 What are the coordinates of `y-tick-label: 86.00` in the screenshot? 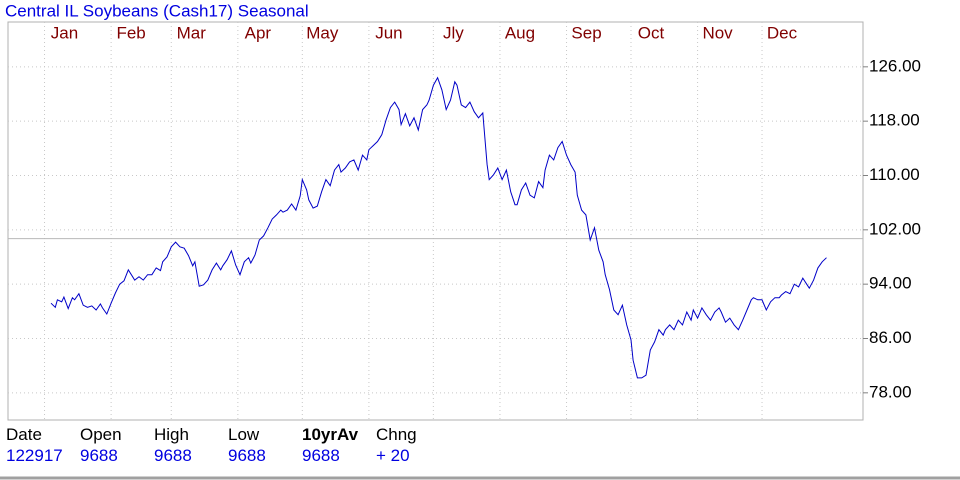 It's located at (890, 337).